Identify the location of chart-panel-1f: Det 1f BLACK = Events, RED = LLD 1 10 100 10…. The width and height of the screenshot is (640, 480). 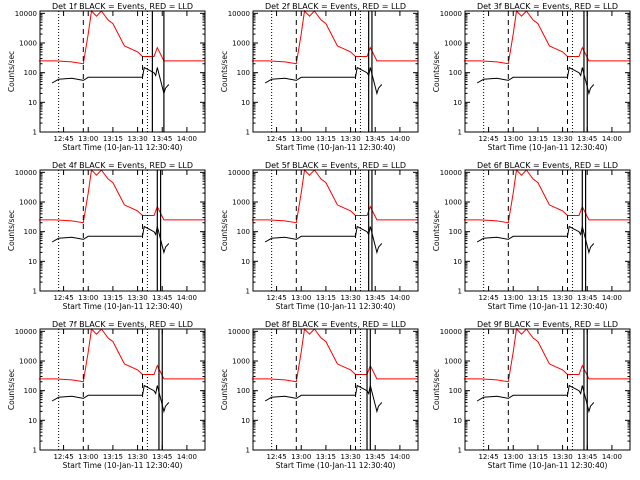
(106, 77).